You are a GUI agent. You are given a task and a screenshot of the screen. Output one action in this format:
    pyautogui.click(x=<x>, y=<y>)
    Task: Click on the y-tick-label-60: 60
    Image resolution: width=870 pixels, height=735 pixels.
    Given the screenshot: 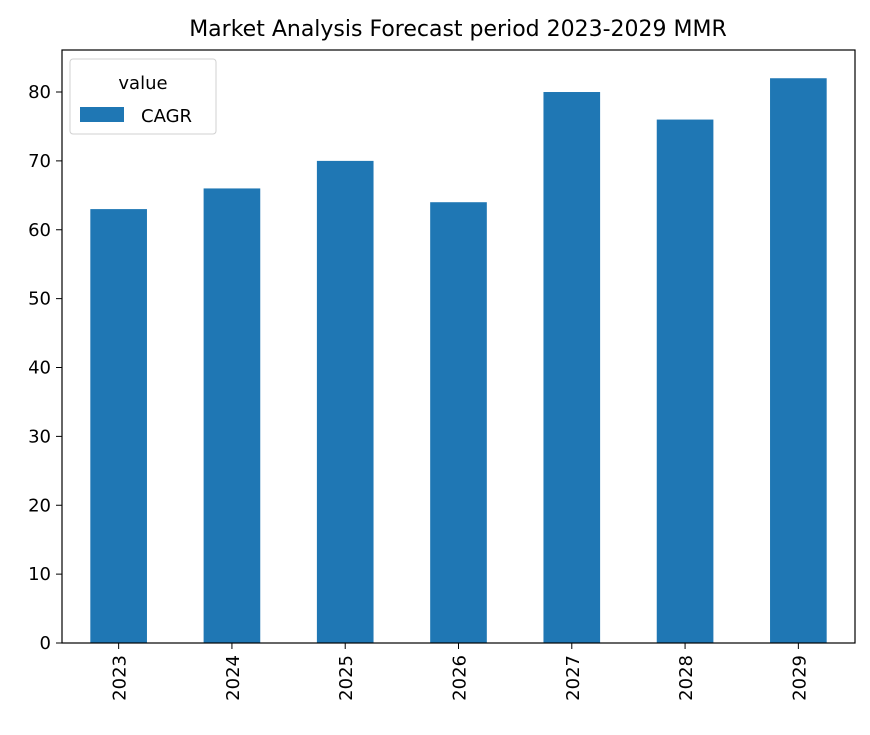 What is the action you would take?
    pyautogui.click(x=39, y=230)
    